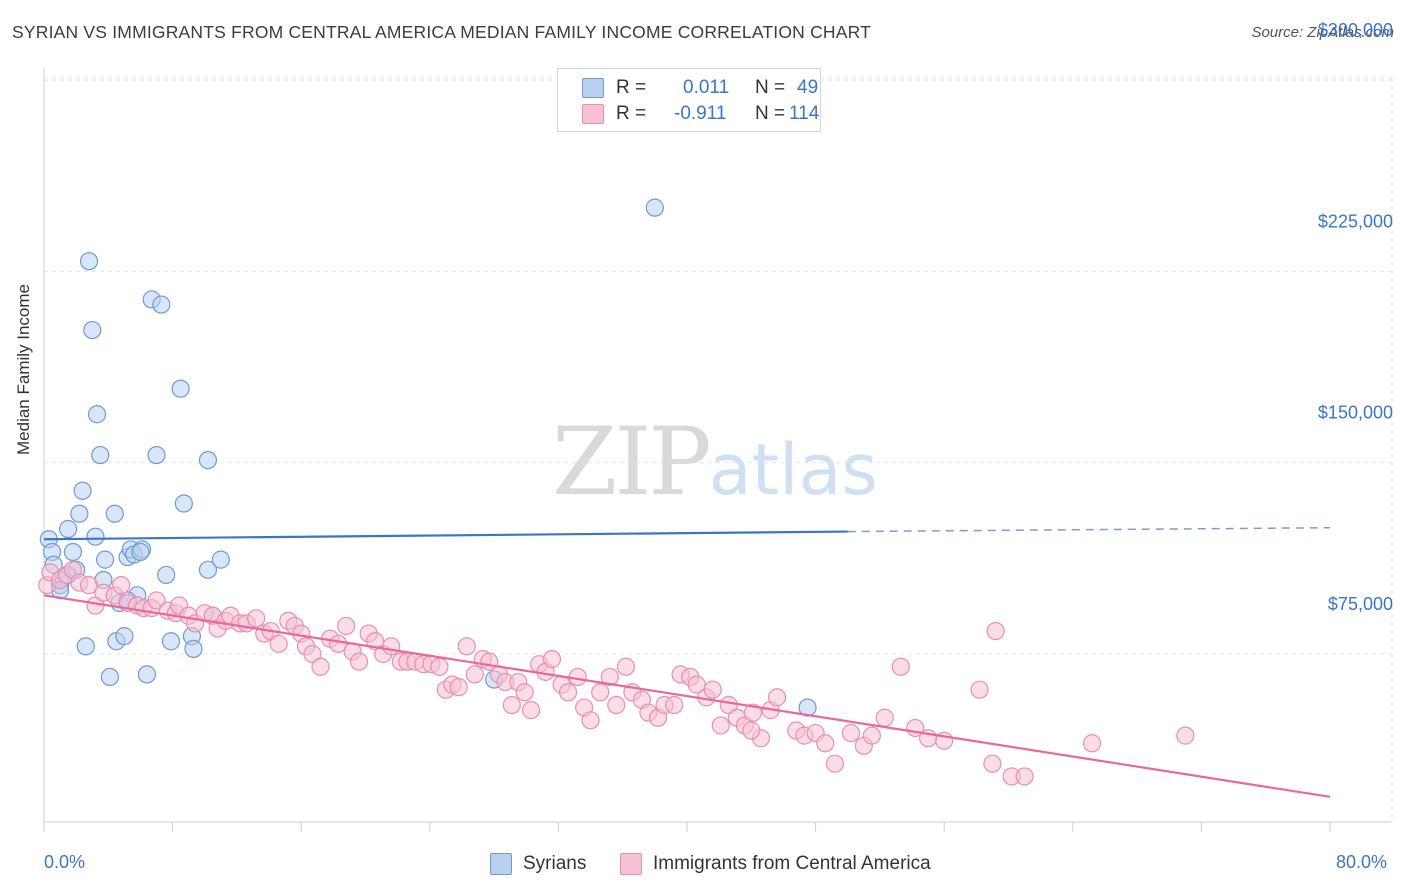  I want to click on legend-n-value: 114, so click(804, 113).